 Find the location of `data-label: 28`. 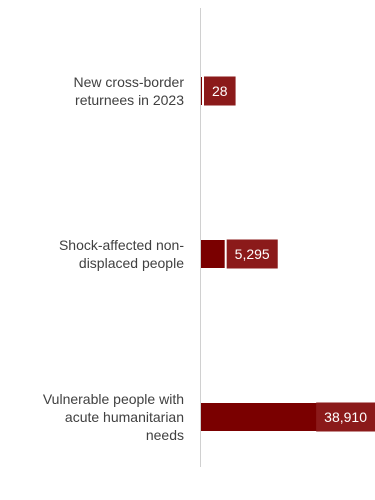

data-label: 28 is located at coordinates (220, 91).